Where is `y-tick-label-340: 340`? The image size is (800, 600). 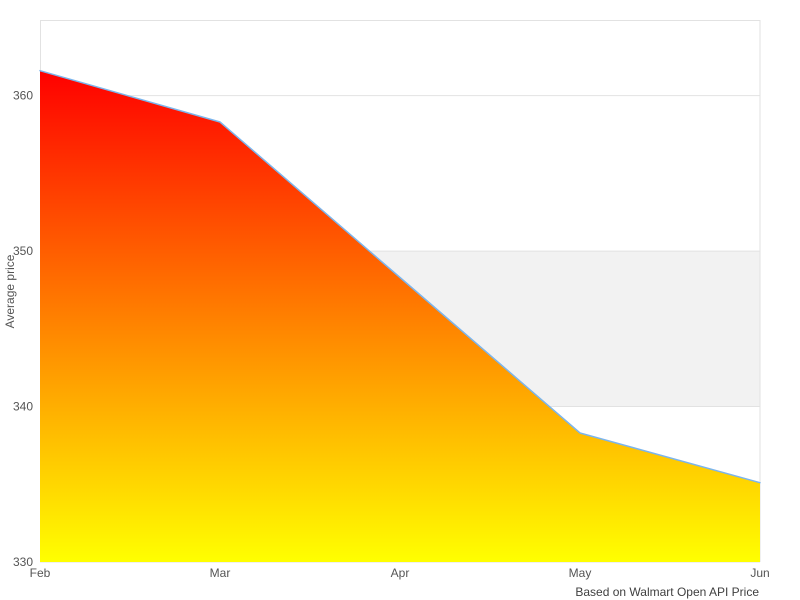 y-tick-label-340: 340 is located at coordinates (23, 407).